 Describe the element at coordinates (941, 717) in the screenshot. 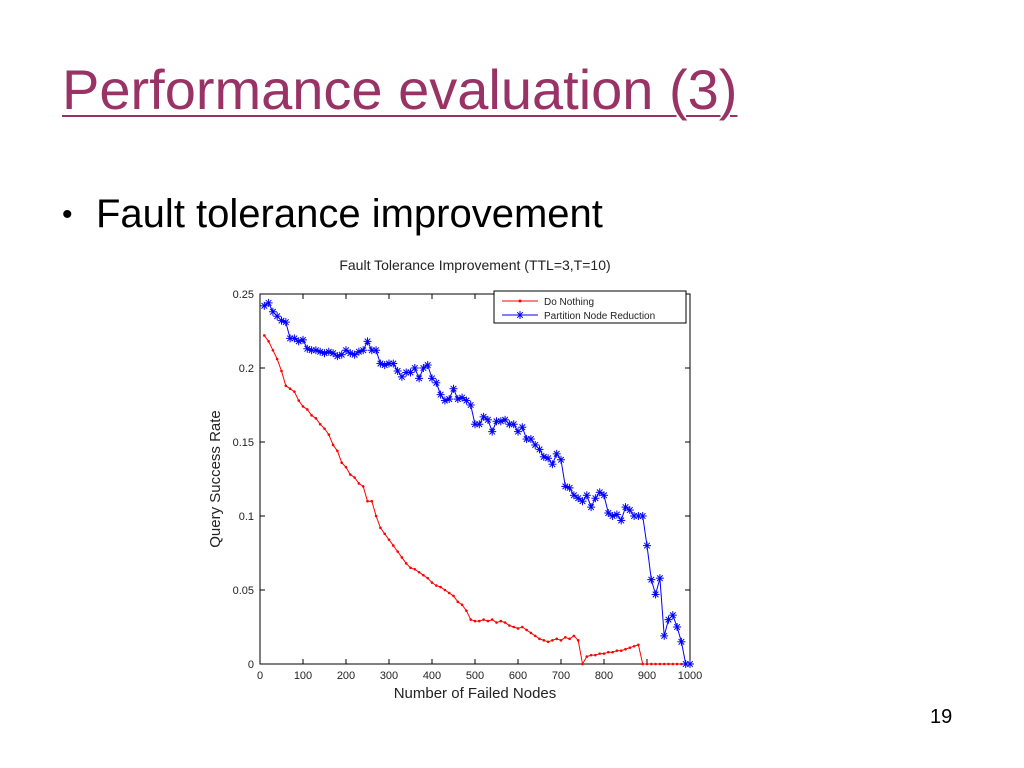

I see `page-number: 19` at that location.